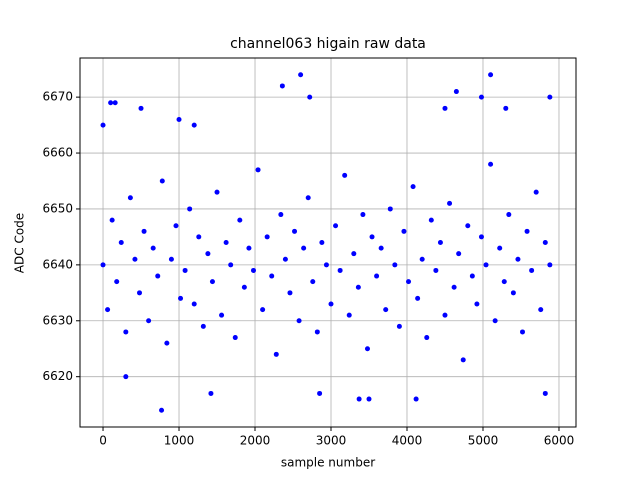 The height and width of the screenshot is (484, 640). I want to click on x-tick-label: 2000, so click(255, 441).